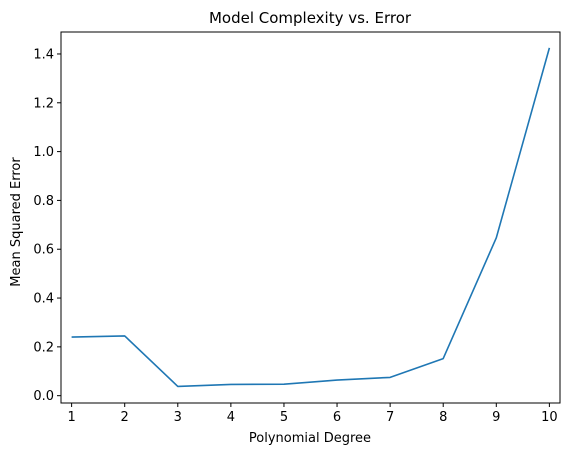 The image size is (567, 453). What do you see at coordinates (43, 347) in the screenshot?
I see `y-tick-label: 0.2` at bounding box center [43, 347].